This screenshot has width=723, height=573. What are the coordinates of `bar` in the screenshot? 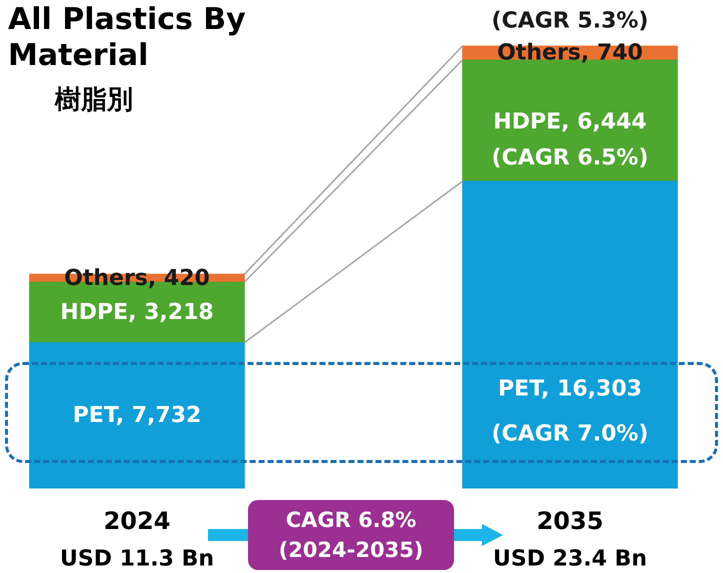 It's located at (137, 415).